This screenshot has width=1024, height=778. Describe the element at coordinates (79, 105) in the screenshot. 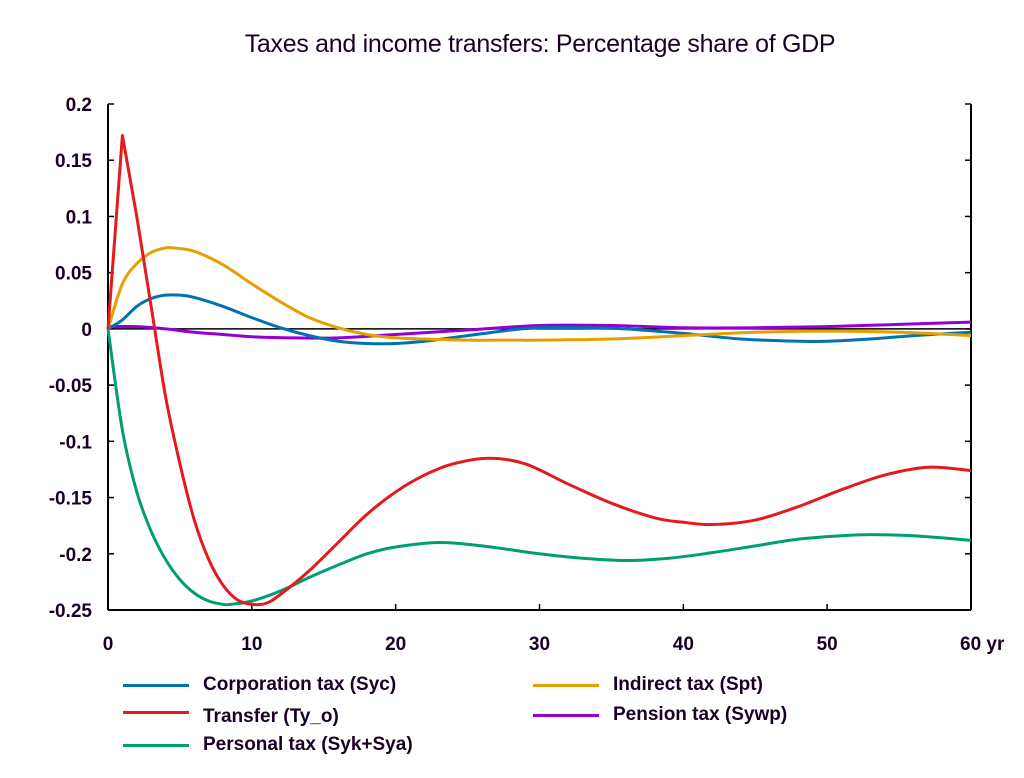

I see `y-tick-label: 0.2` at that location.